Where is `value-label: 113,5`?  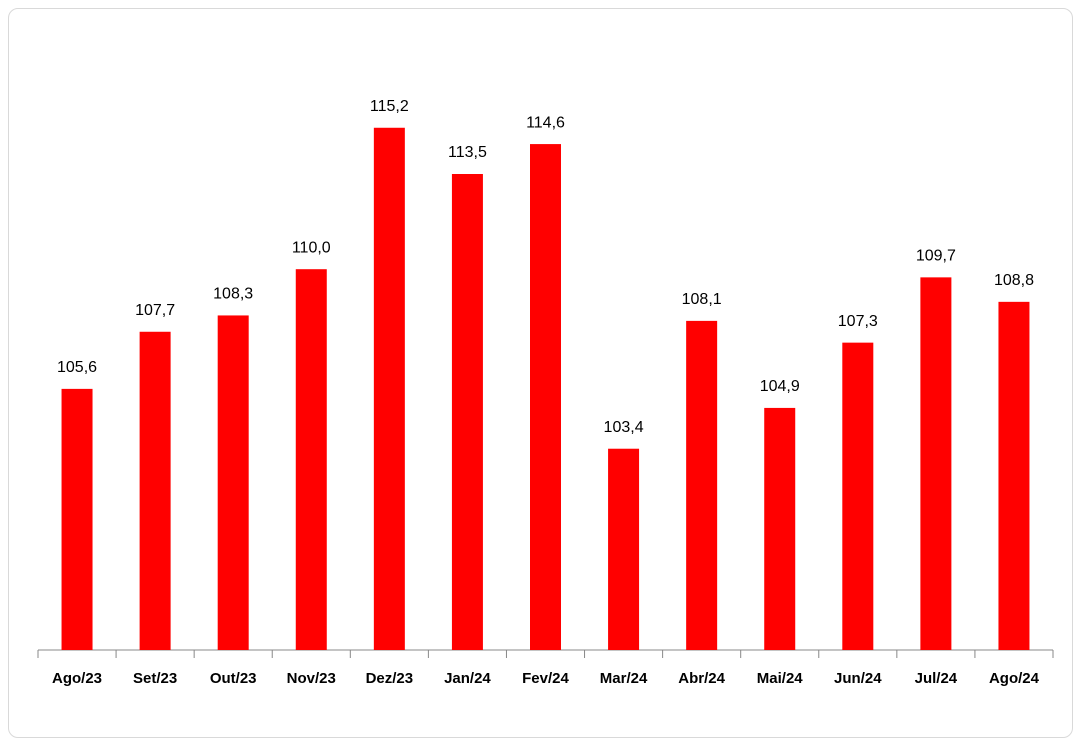
value-label: 113,5 is located at coordinates (467, 152).